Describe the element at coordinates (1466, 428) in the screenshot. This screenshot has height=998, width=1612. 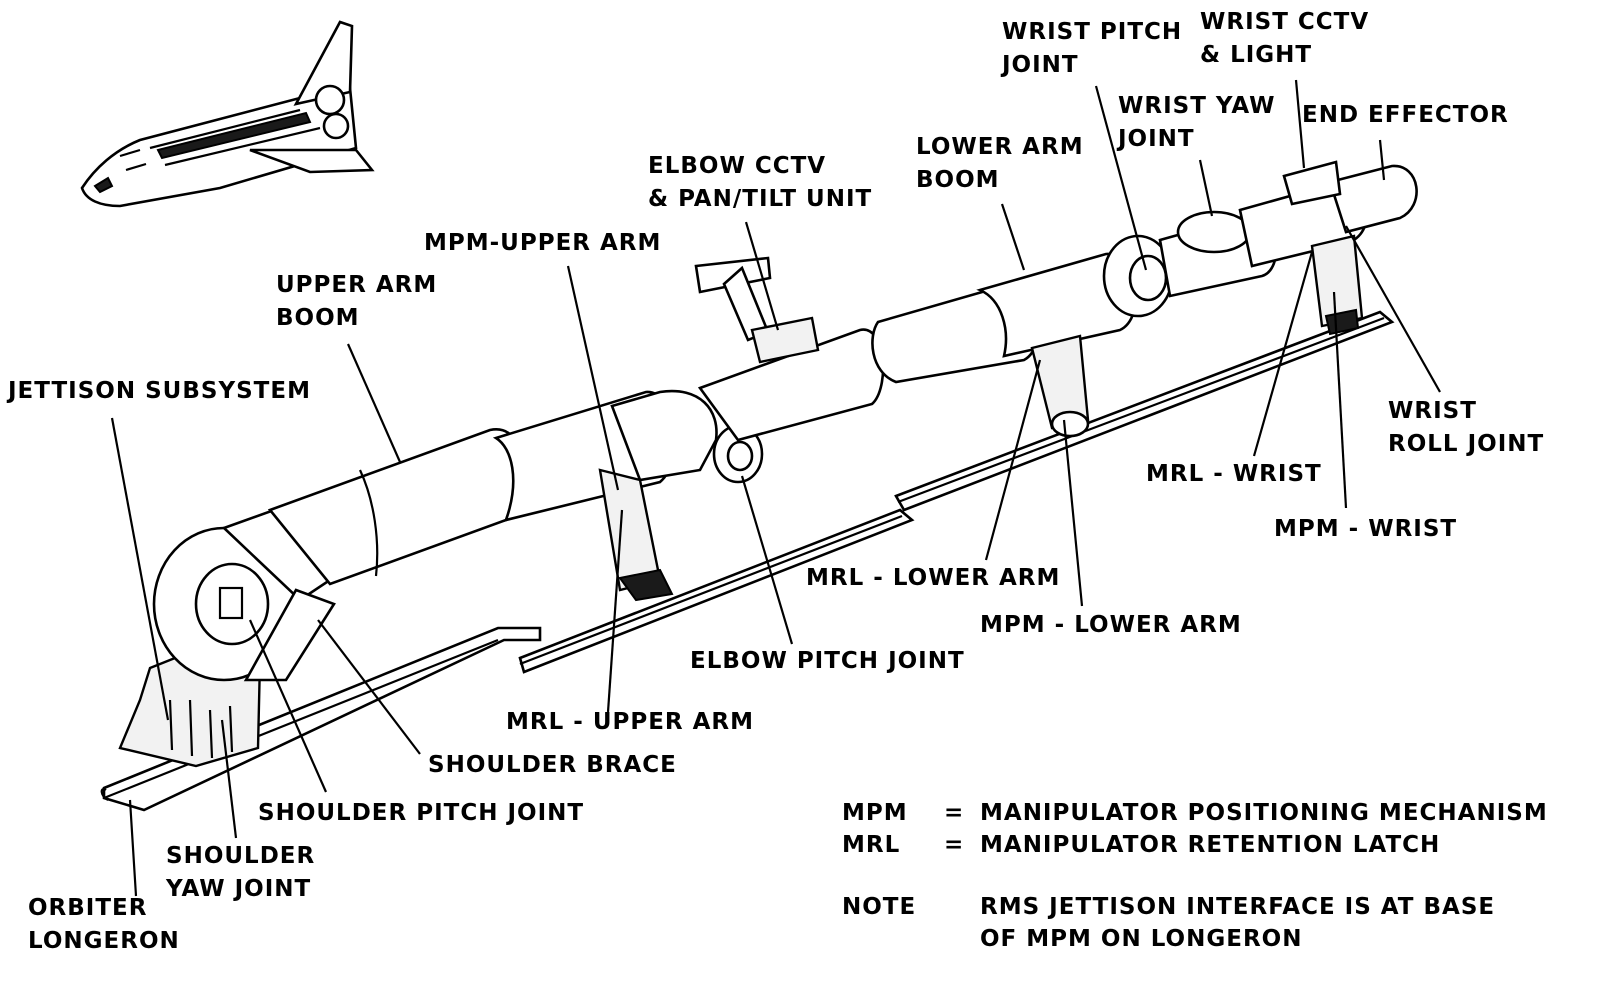
I see `label-wrist-roll-joint: WRIST ROLL JOINT` at that location.